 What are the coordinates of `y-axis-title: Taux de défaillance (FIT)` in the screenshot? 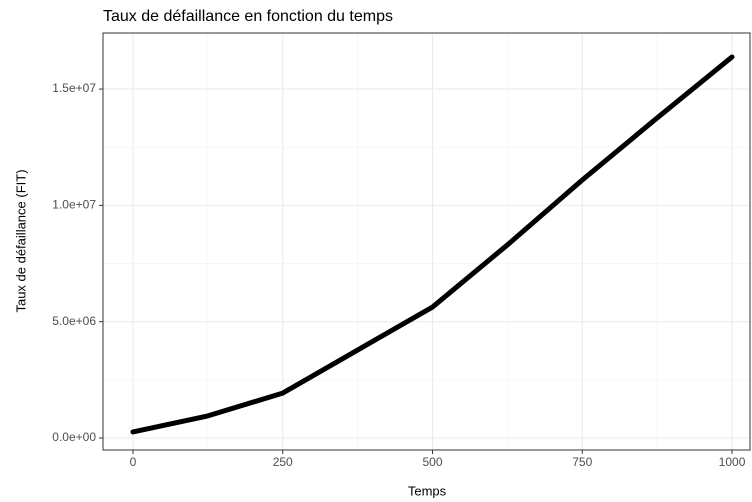 It's located at (20, 240).